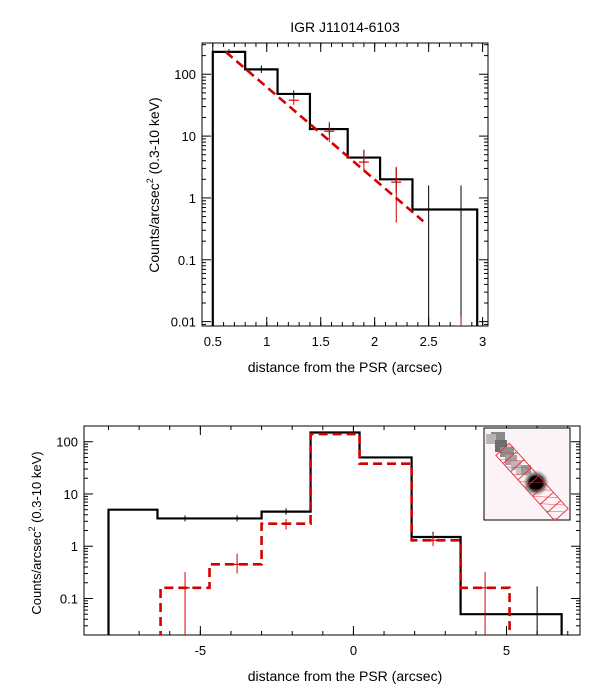 Image resolution: width=600 pixels, height=697 pixels. I want to click on y-tick-label: 0.01, so click(183, 322).